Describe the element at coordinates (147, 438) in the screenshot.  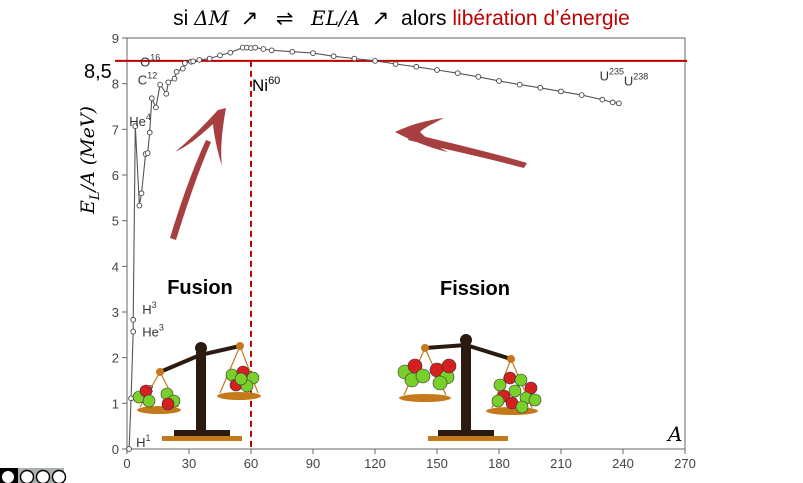
I see `annotation-mass-number: 1` at that location.